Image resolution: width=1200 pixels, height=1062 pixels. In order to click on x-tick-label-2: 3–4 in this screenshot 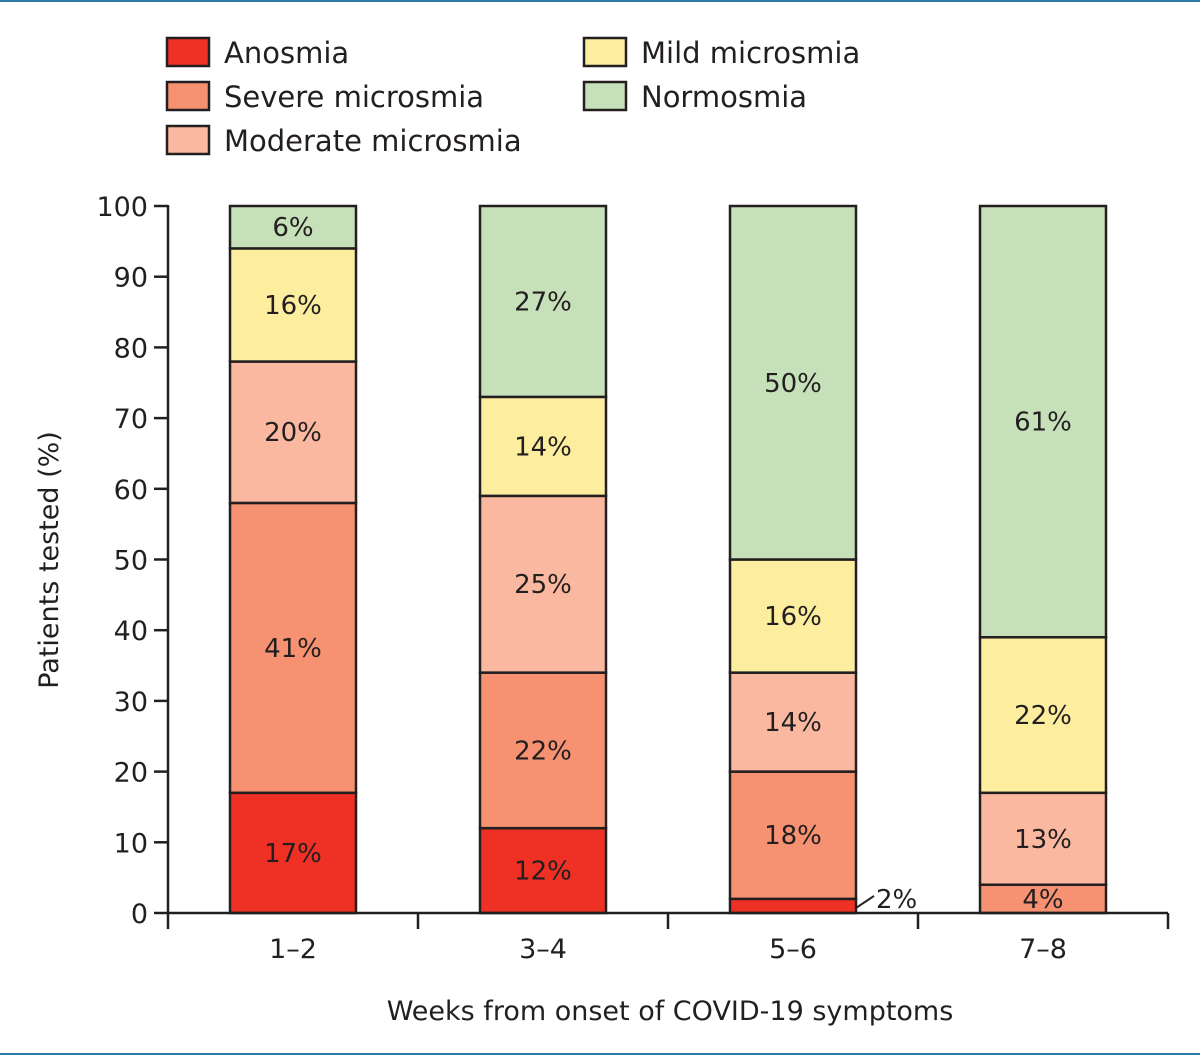, I will do `click(543, 949)`.